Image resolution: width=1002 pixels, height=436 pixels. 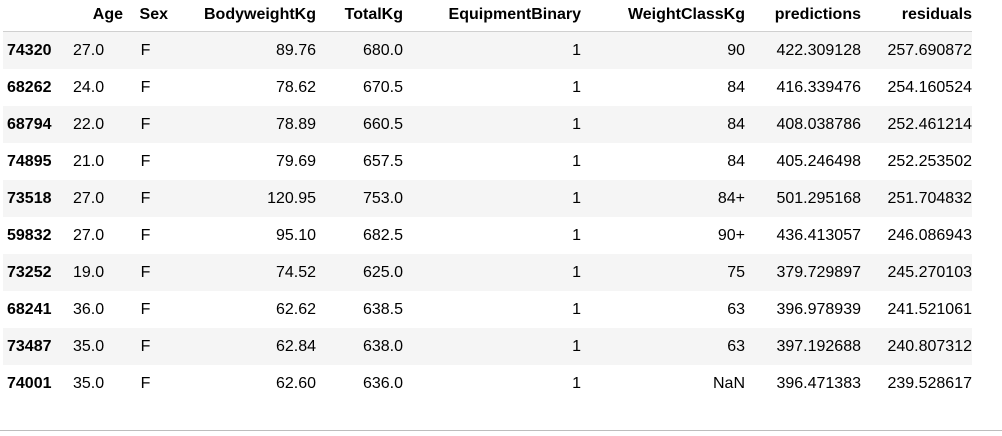 I want to click on cell-total: 625.0, so click(x=382, y=272).